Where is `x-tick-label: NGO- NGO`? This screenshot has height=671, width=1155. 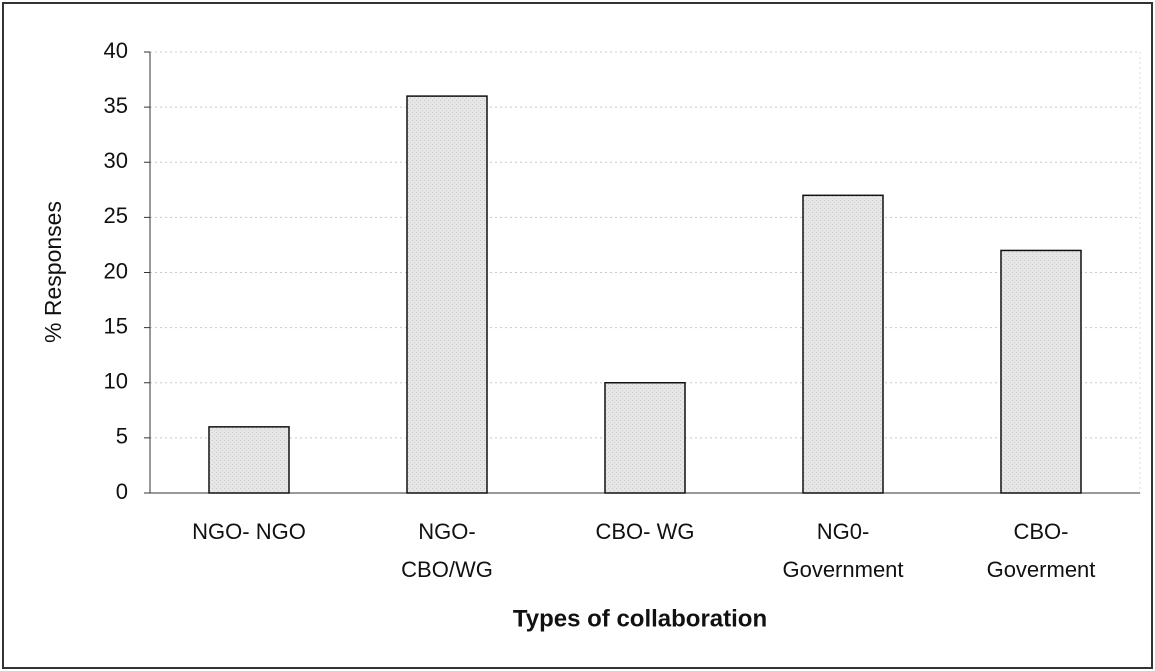 x-tick-label: NGO- NGO is located at coordinates (249, 531).